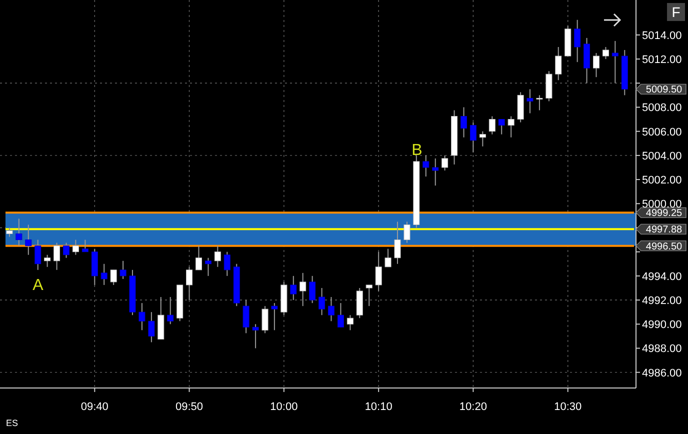  I want to click on y-tick-label: 4986.00, so click(662, 373).